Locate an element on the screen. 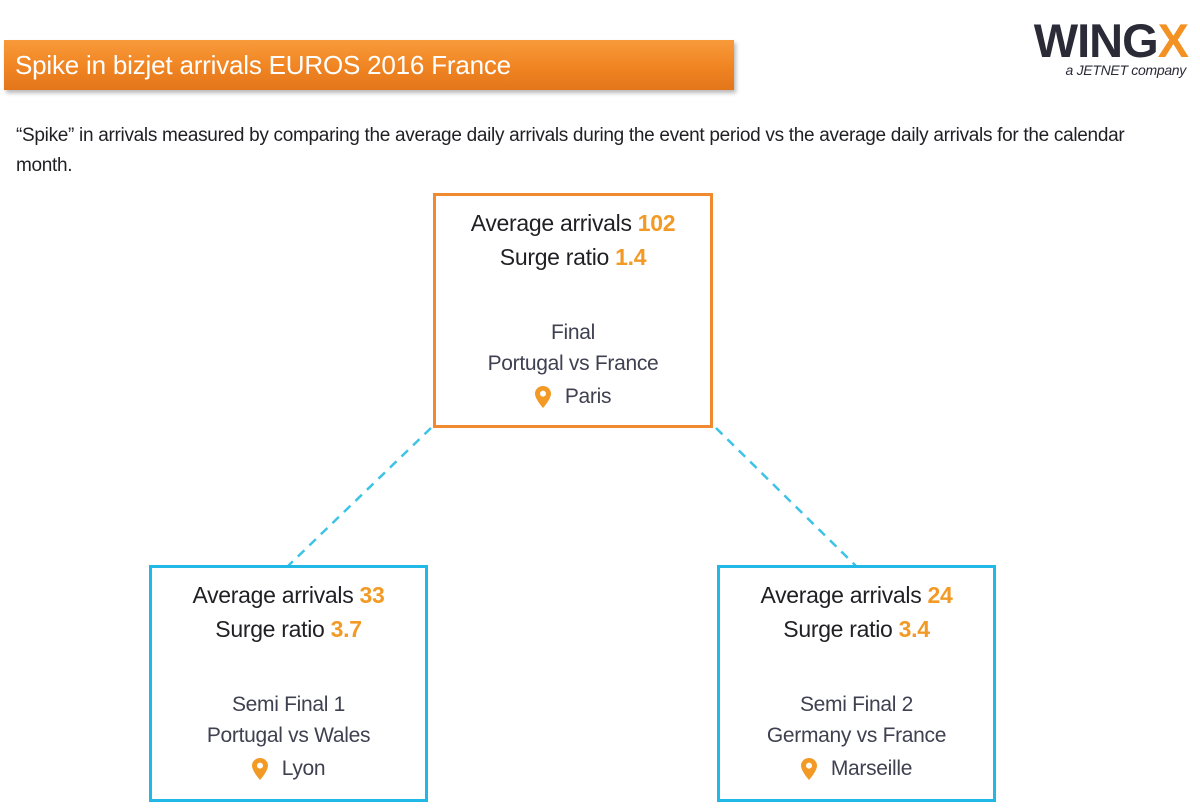 This screenshot has height=808, width=1200. avg-arrivals-value: 24 is located at coordinates (940, 595).